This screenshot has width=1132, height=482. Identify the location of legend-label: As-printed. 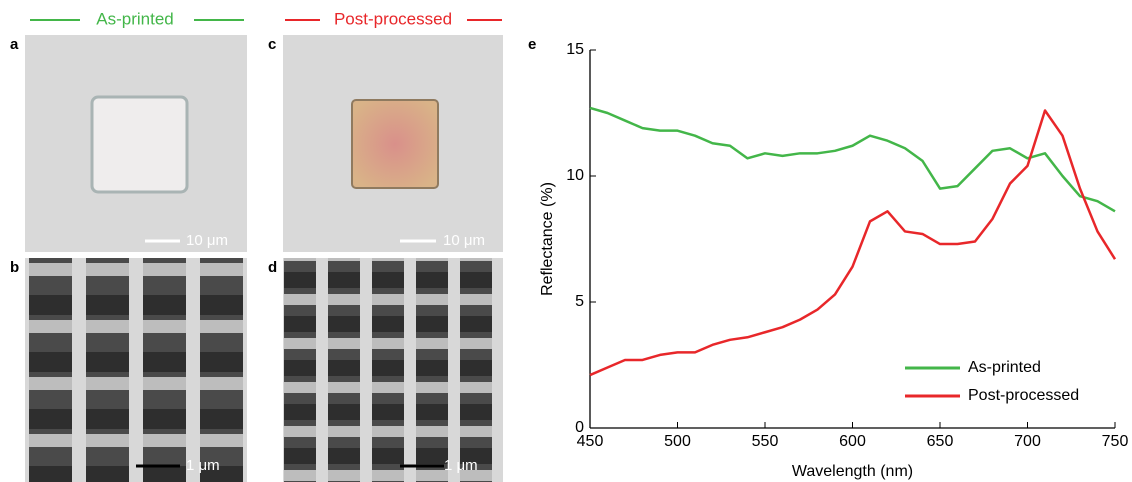
(1004, 367).